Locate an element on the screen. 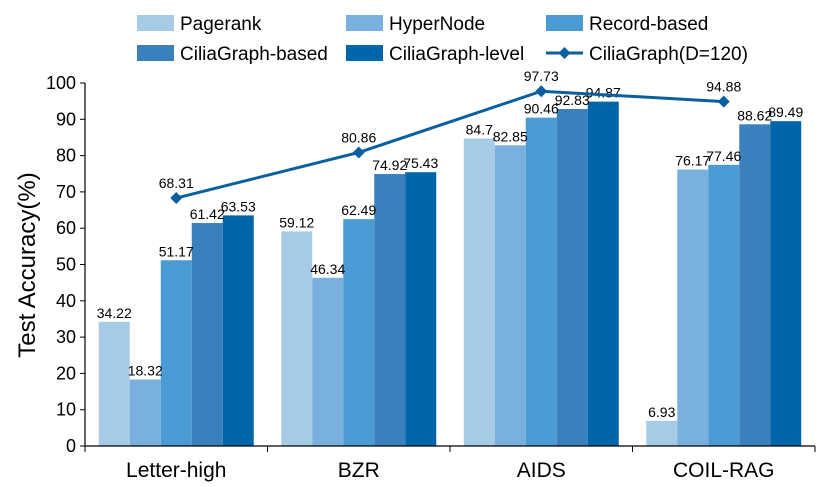 The height and width of the screenshot is (487, 831). legend-item-hypernode: HyperNode is located at coordinates (415, 24).